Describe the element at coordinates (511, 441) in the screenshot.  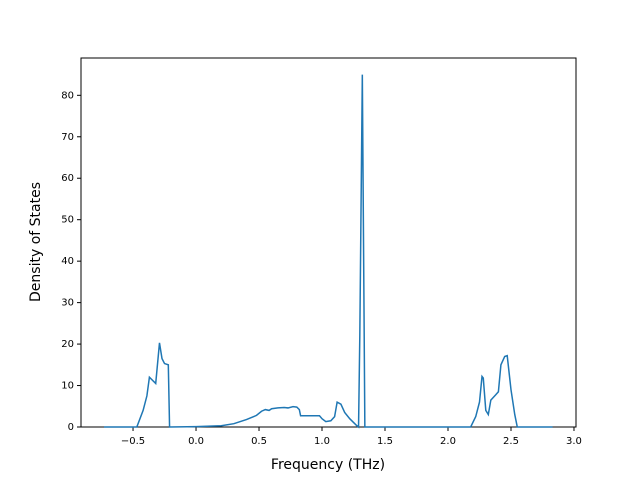
I see `x-tick-label: 2.5` at that location.